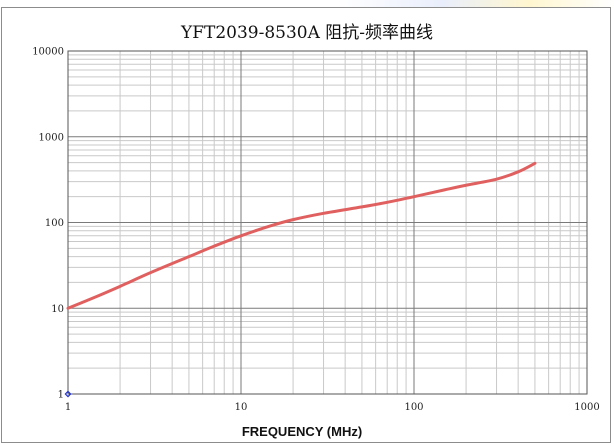  I want to click on x-tick-label: 1000, so click(586, 407).